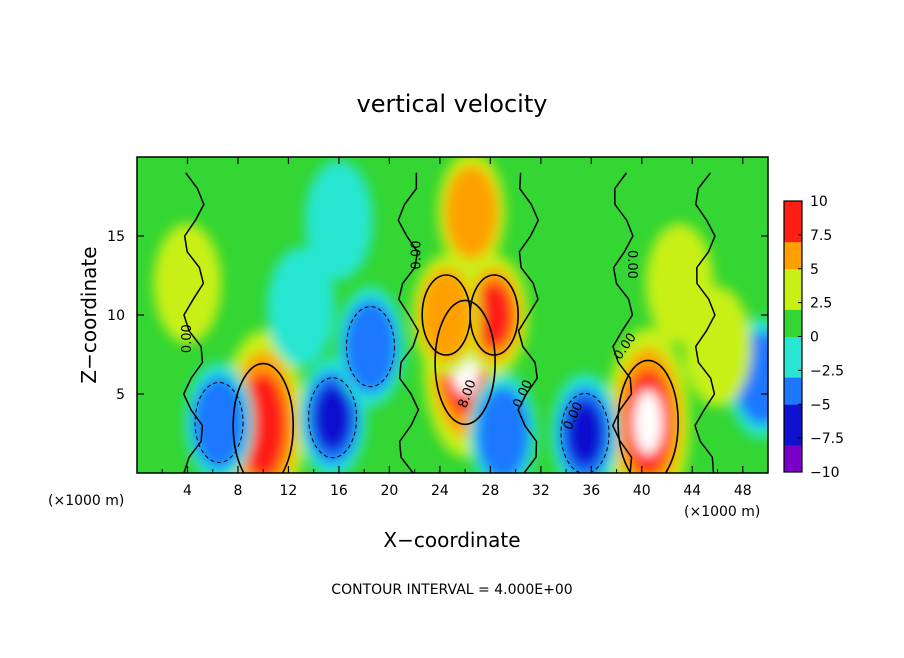  I want to click on x-tick-label: 8, so click(237, 491).